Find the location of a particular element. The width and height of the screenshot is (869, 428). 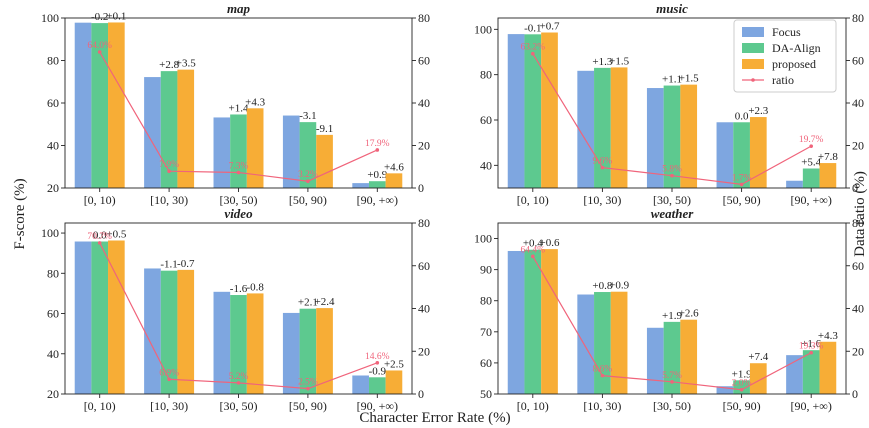

bar-annotation: -0.2 is located at coordinates (99, 17).